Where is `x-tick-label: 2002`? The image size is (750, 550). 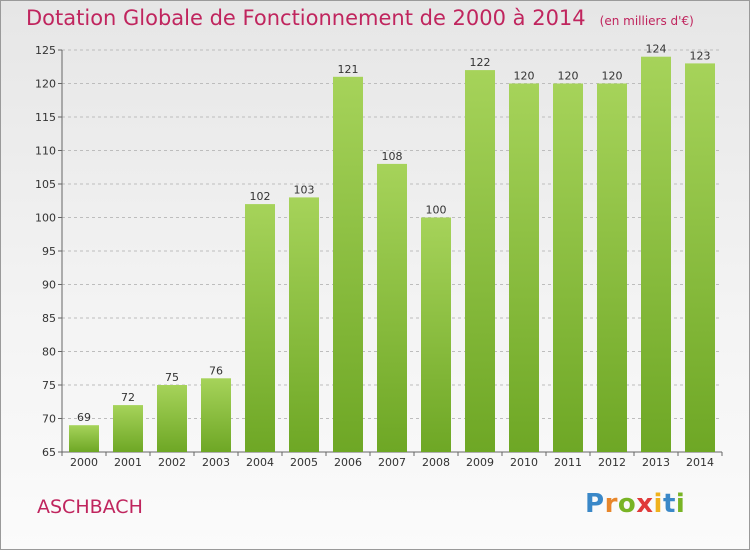 x-tick-label: 2002 is located at coordinates (172, 462).